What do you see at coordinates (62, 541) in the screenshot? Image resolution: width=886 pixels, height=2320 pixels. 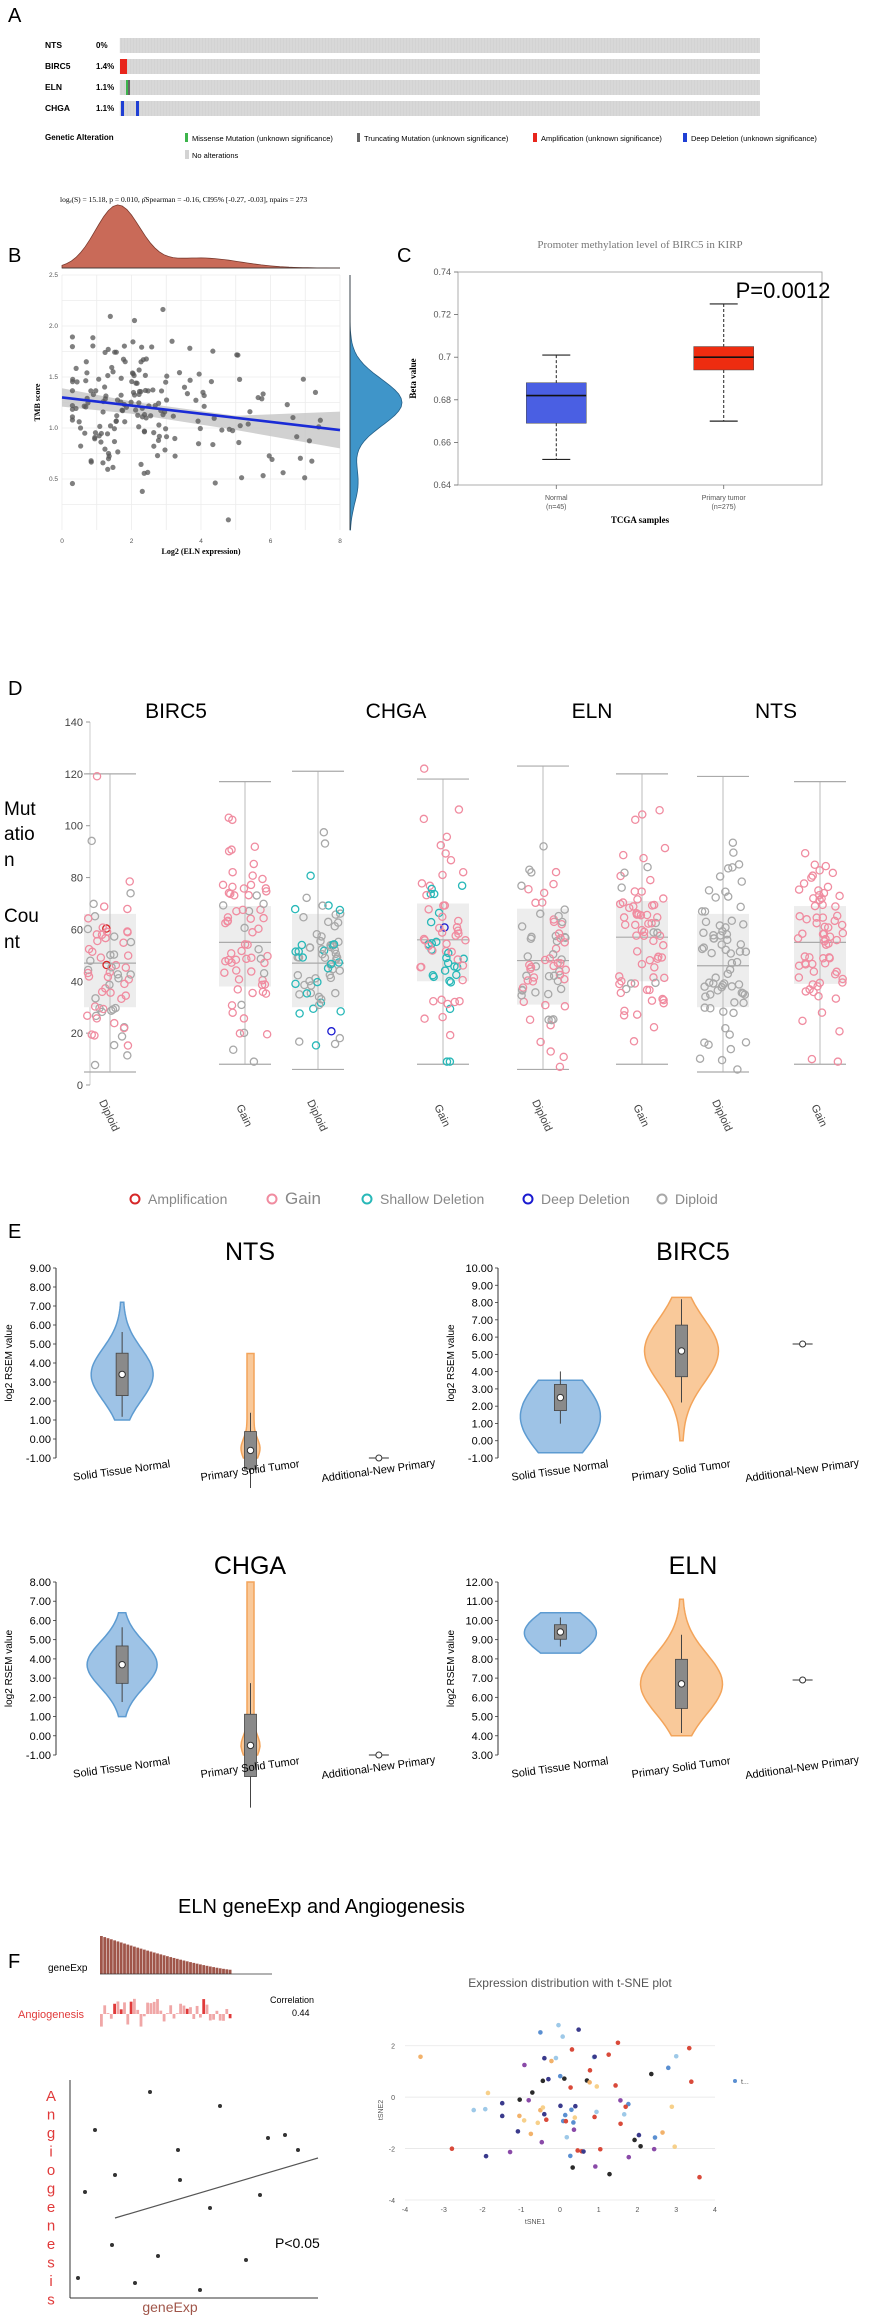 I see `x-tick-label: 0` at bounding box center [62, 541].